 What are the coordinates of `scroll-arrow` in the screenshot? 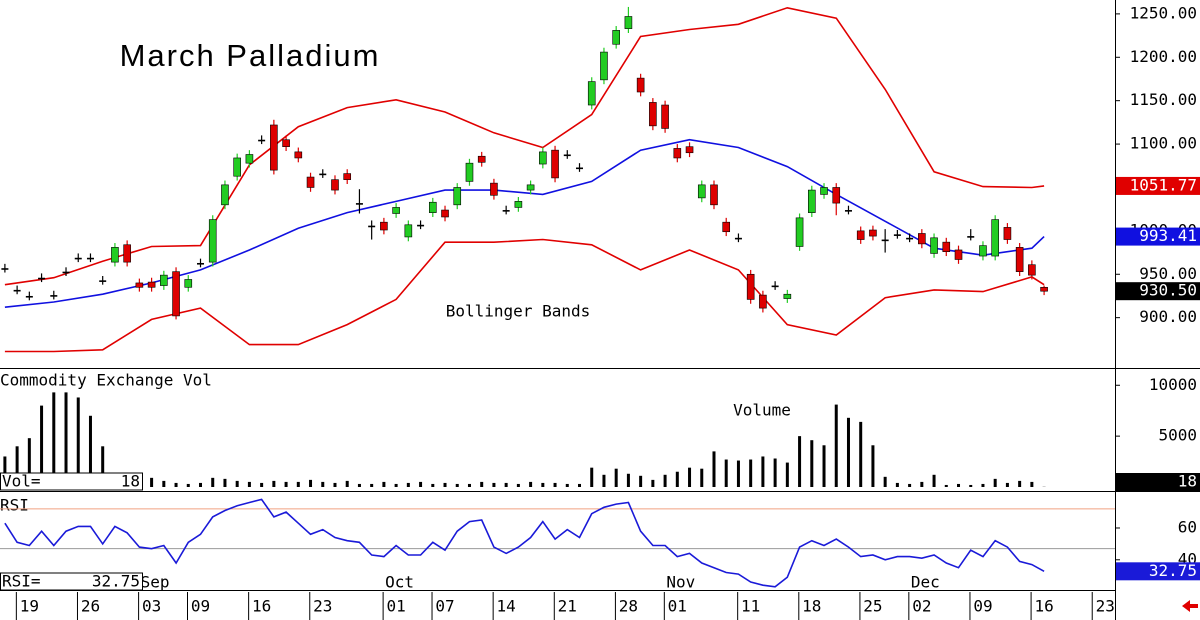 It's located at (1190, 606).